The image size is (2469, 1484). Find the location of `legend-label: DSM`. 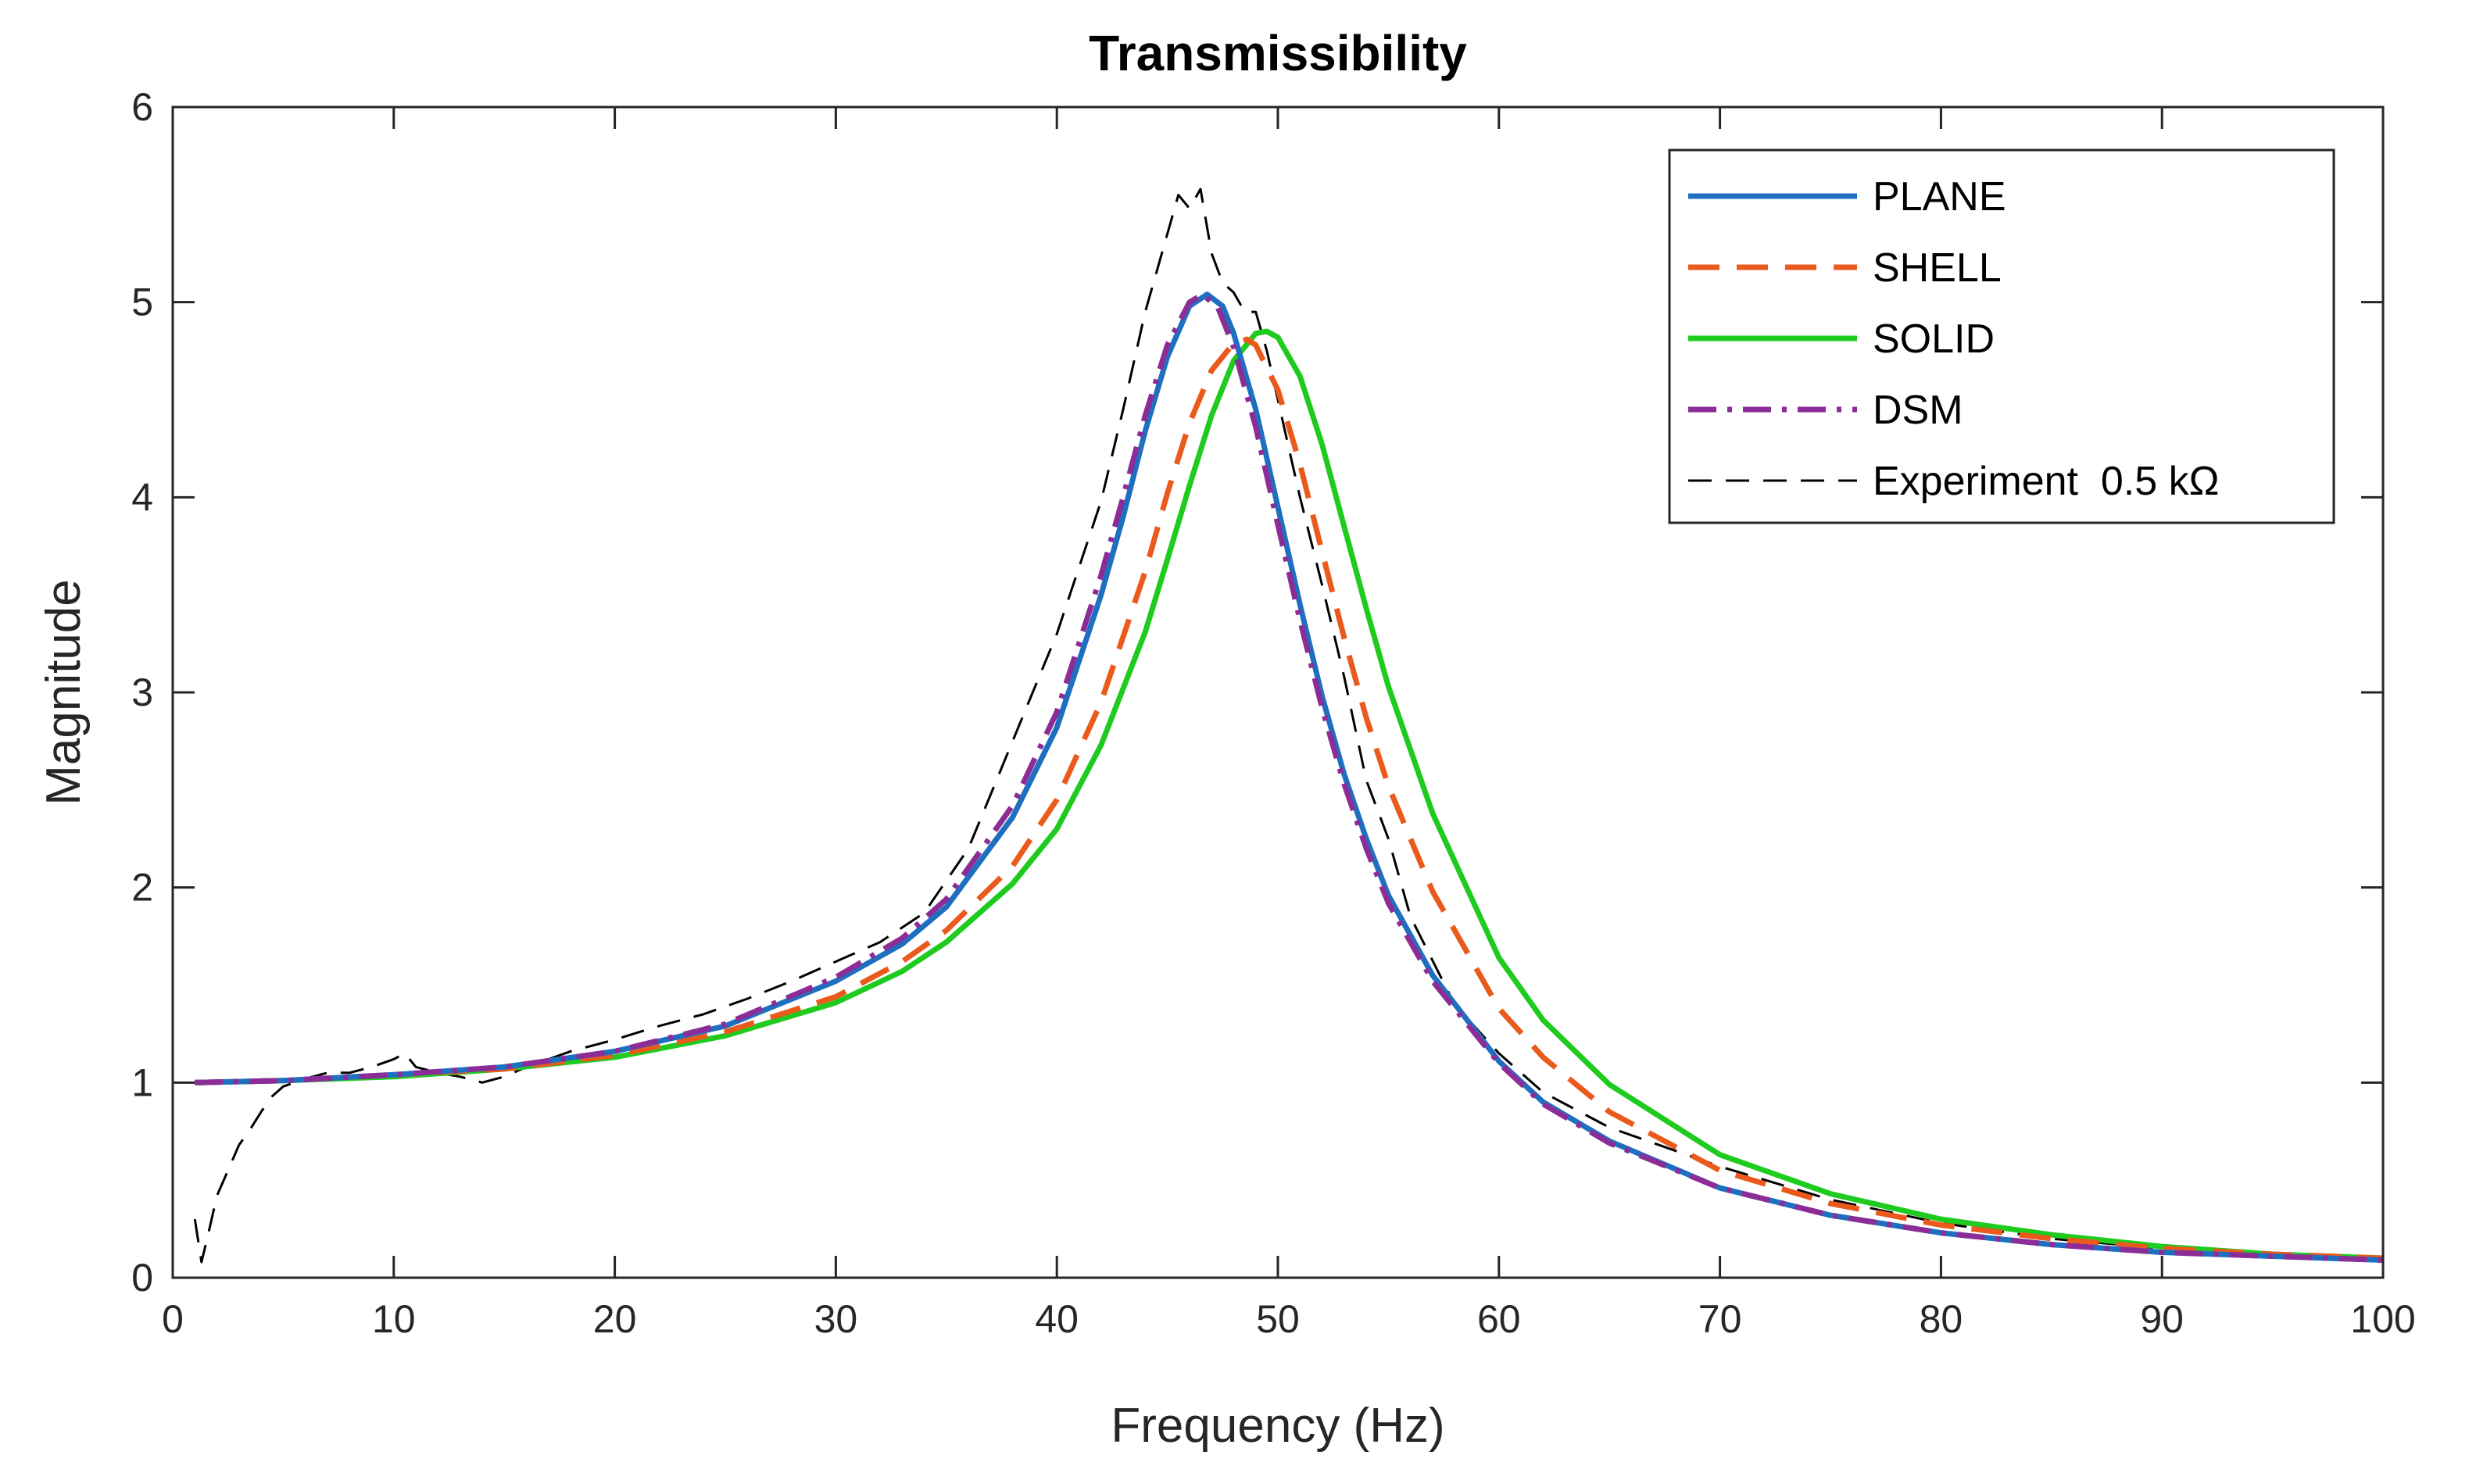

legend-label: DSM is located at coordinates (1918, 410).